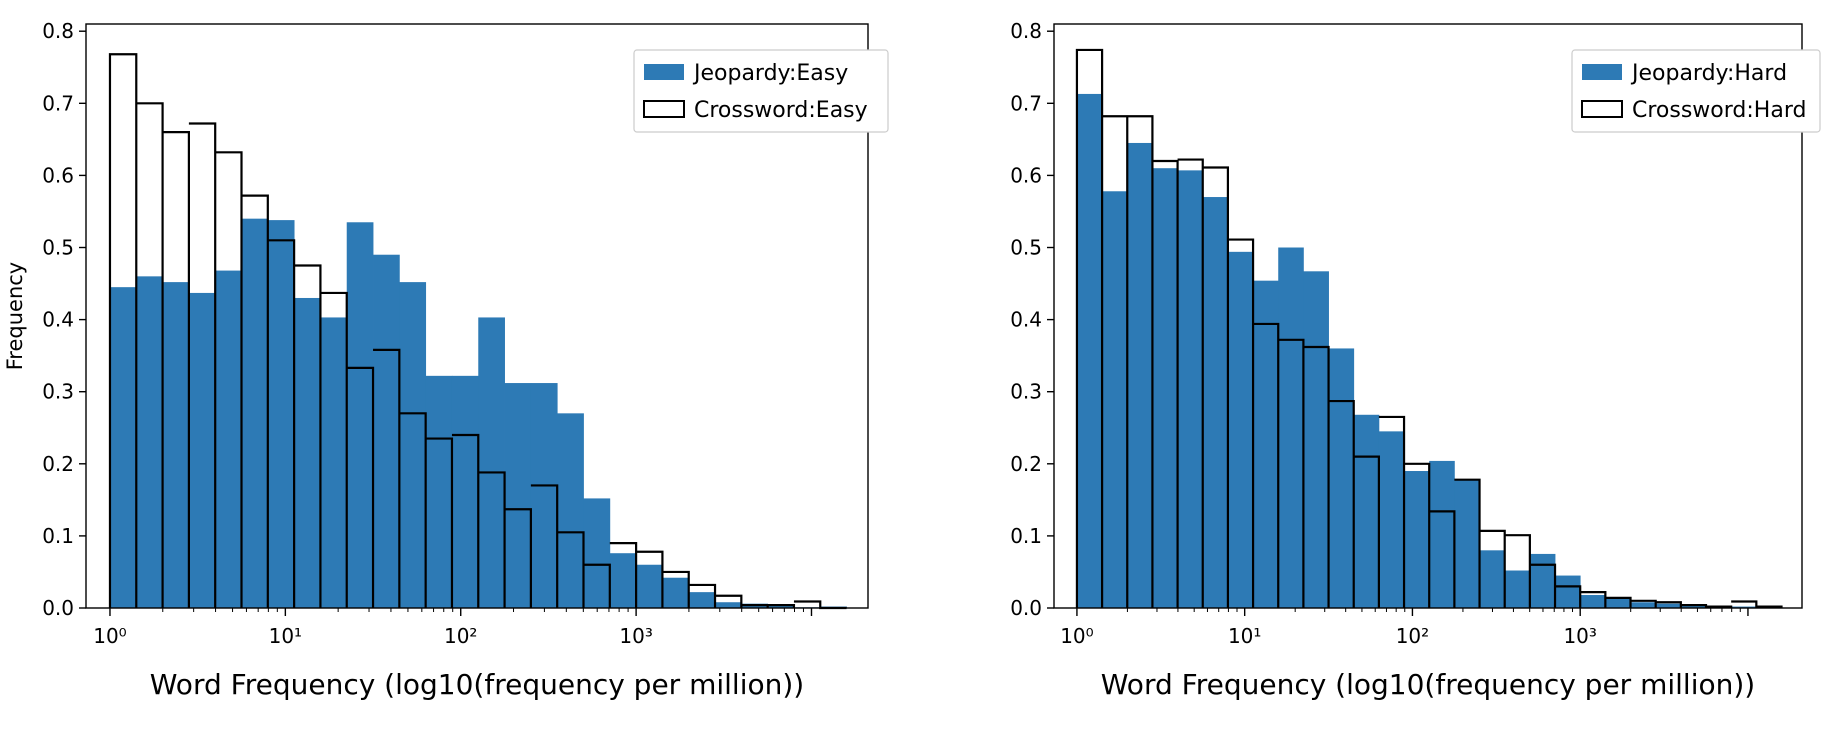 Image resolution: width=1840 pixels, height=736 pixels. I want to click on left-legend-box, so click(761, 91).